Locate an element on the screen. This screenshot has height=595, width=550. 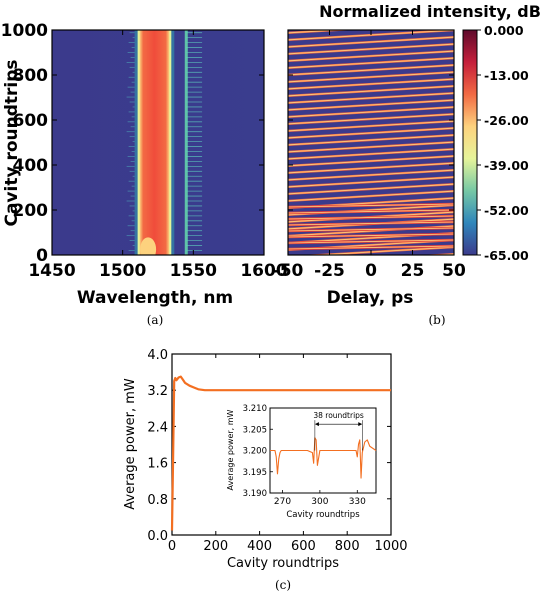
panel-c-ytick-label: 1.6 is located at coordinates (157, 464).